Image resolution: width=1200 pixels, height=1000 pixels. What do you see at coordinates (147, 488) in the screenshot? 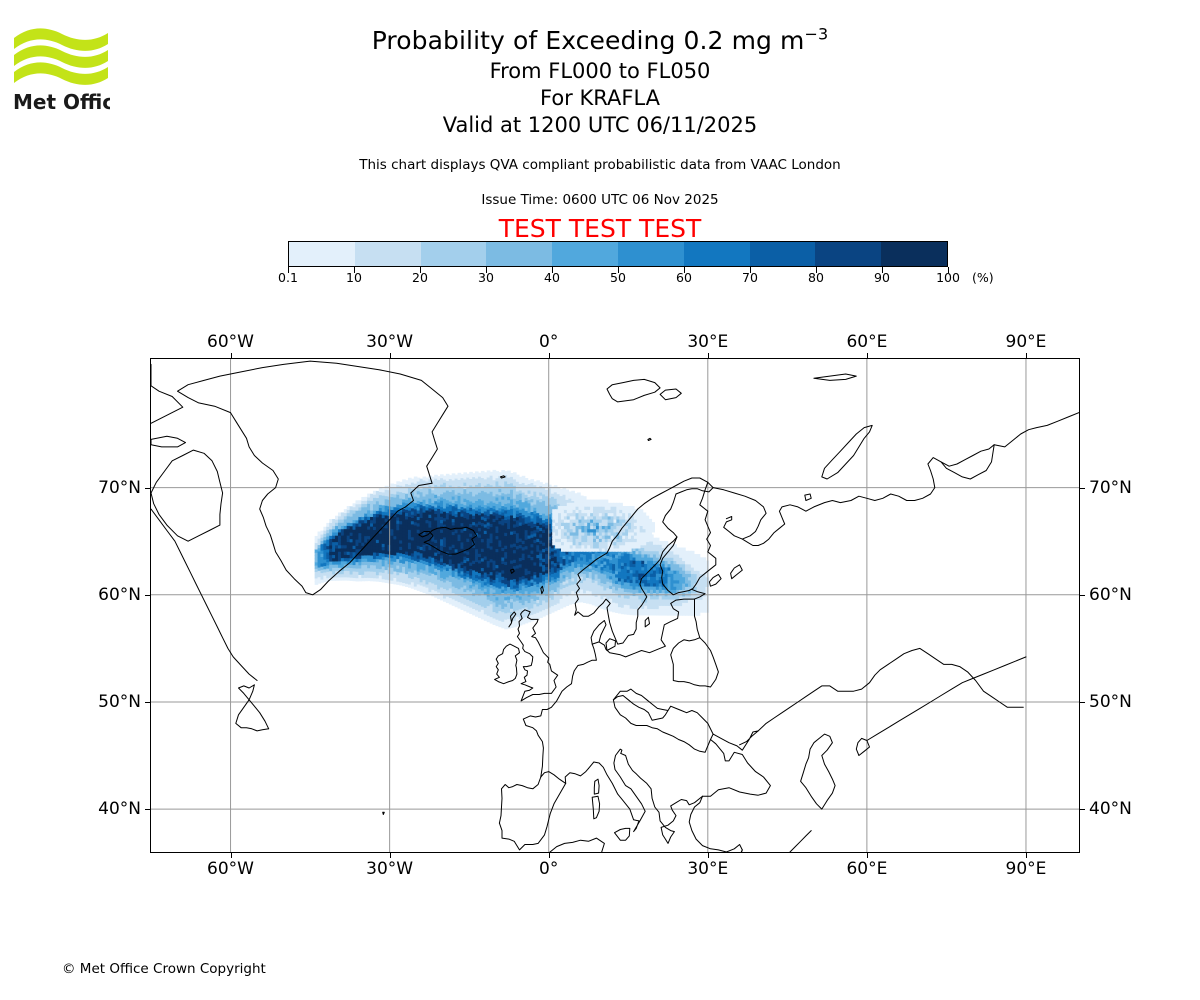
I see `tick-left-70°N` at bounding box center [147, 488].